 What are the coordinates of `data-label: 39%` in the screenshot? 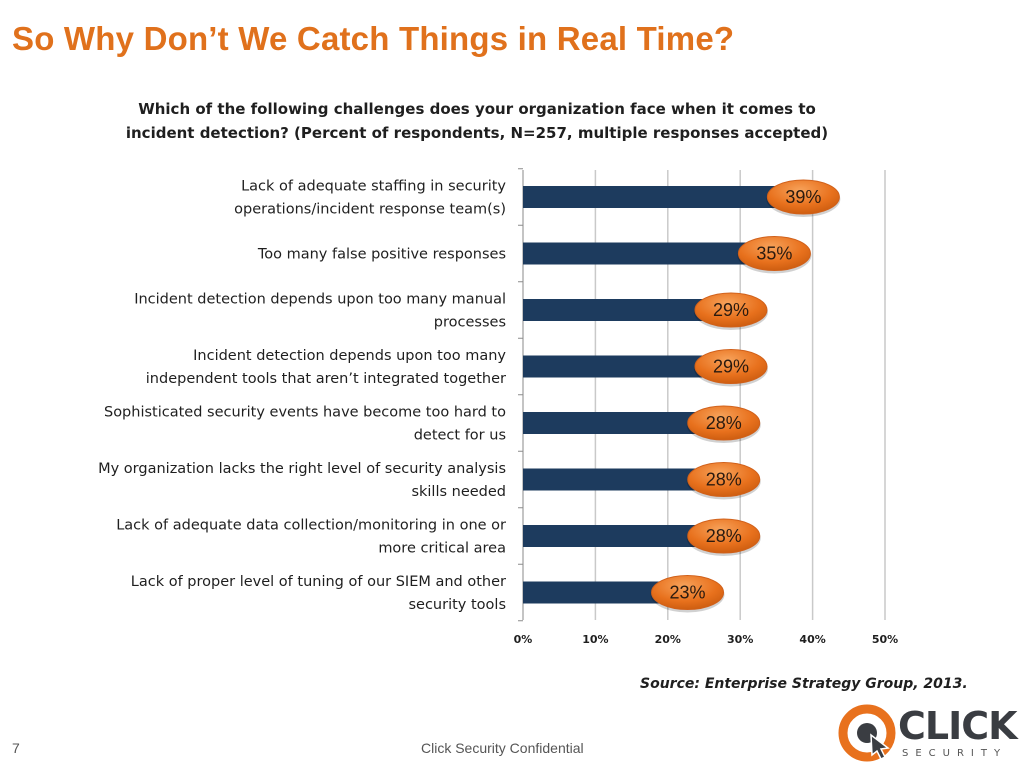 It's located at (803, 197).